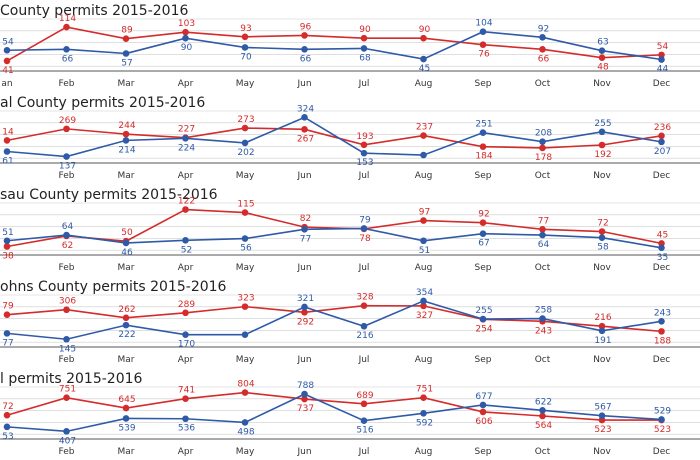  I want to click on data-label: 92, so click(543, 29).